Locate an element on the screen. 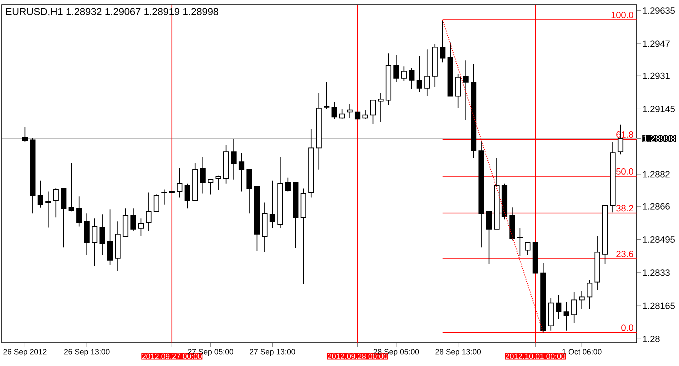 This screenshot has height=366, width=679. annotation: 100.0 is located at coordinates (623, 15).